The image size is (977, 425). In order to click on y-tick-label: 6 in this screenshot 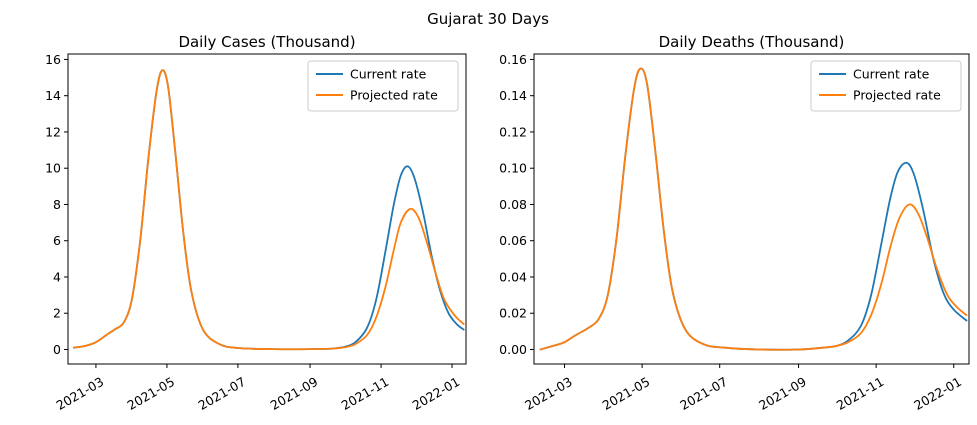, I will do `click(57, 240)`.